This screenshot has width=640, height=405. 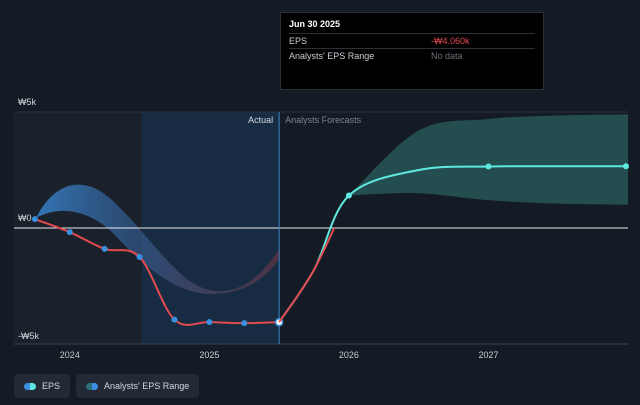 I want to click on legend-eps-label: EPS, so click(x=51, y=386).